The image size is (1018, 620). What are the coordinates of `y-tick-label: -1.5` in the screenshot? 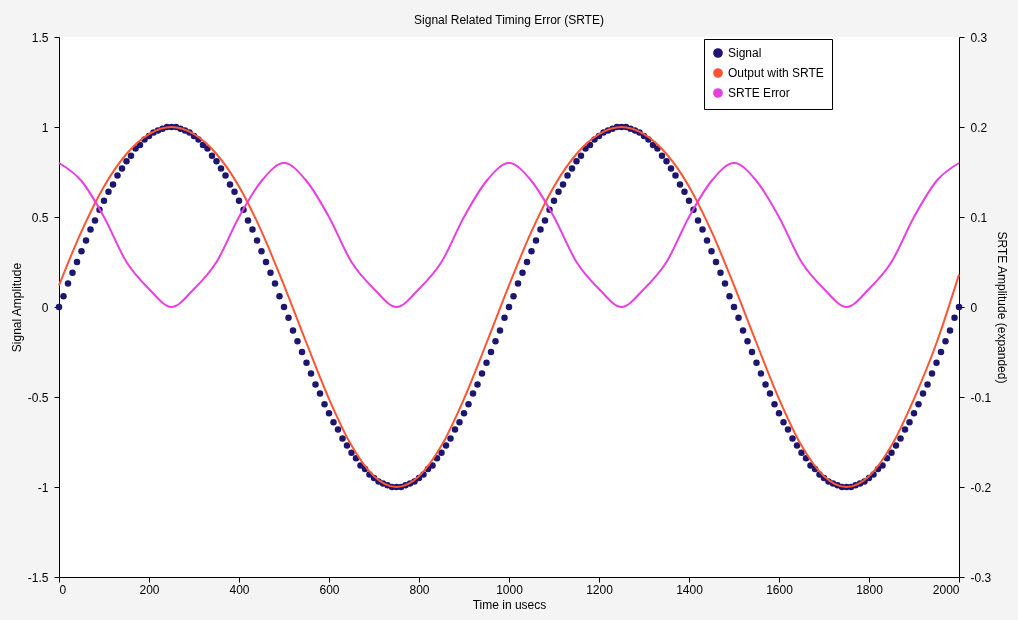 It's located at (38, 577).